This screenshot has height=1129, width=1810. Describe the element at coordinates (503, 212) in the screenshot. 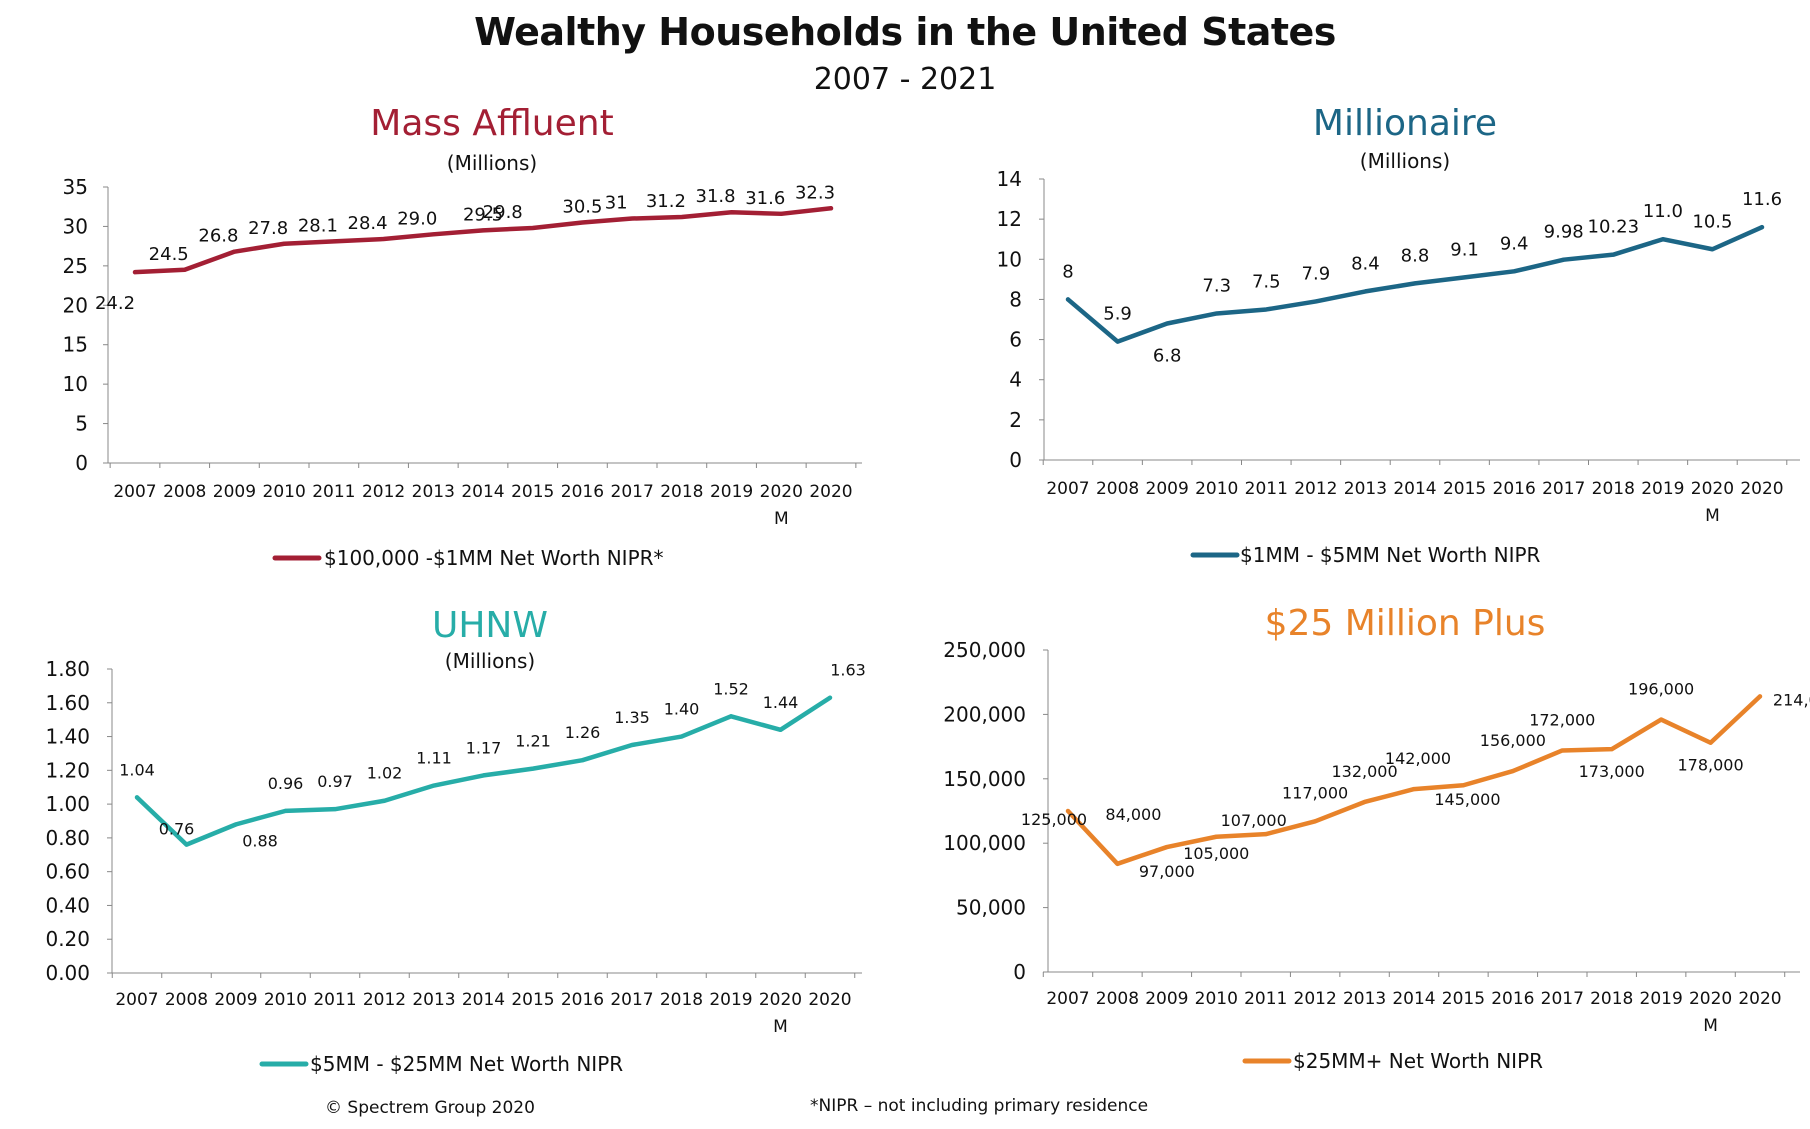

I see `data-label: 29.8` at that location.